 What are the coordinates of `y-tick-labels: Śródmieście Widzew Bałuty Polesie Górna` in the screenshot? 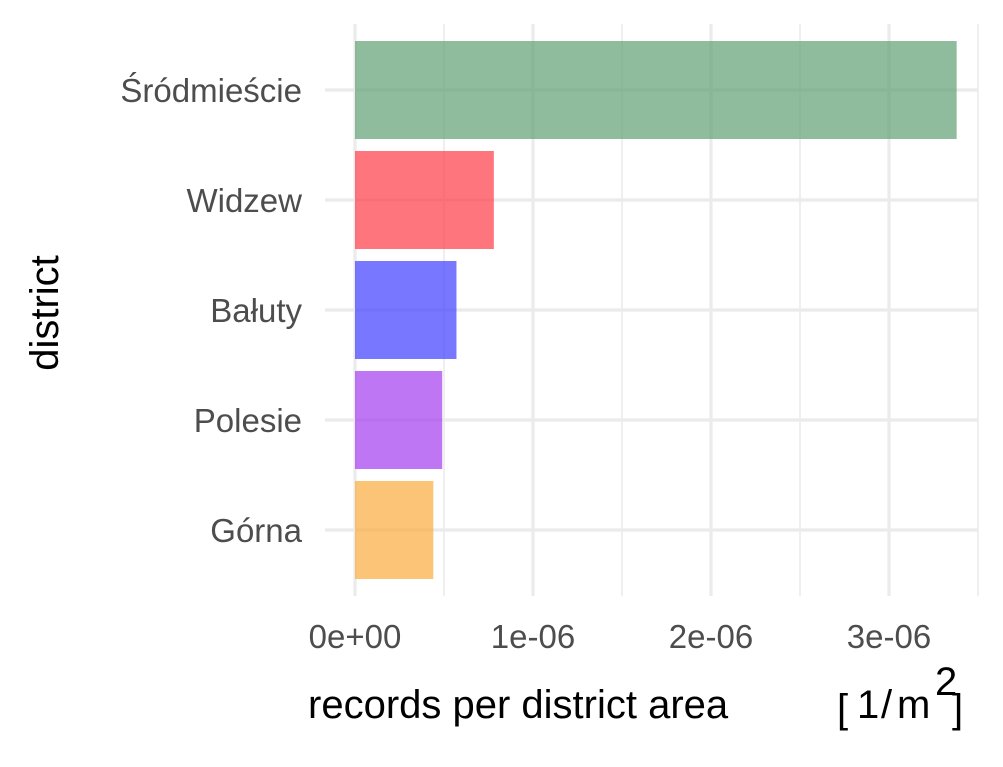 It's located at (211, 310).